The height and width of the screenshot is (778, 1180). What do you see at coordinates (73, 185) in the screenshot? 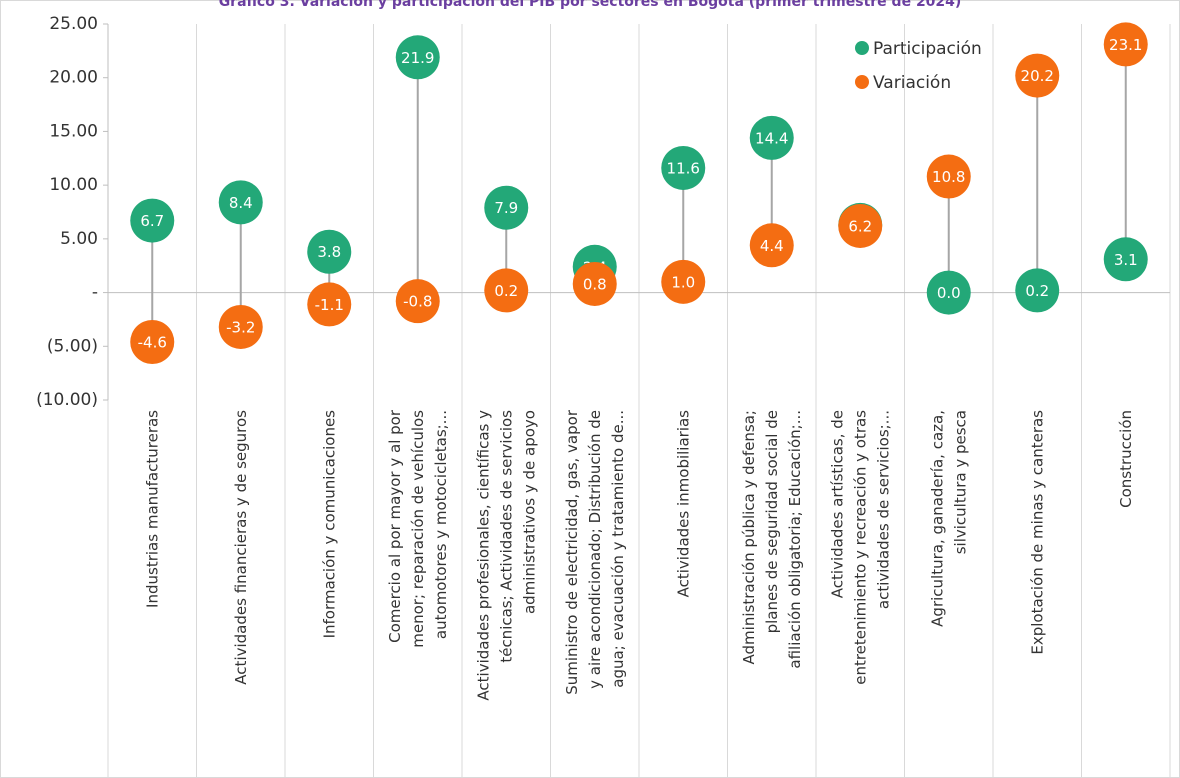
I see `y-tick-label: 10.00` at bounding box center [73, 185].